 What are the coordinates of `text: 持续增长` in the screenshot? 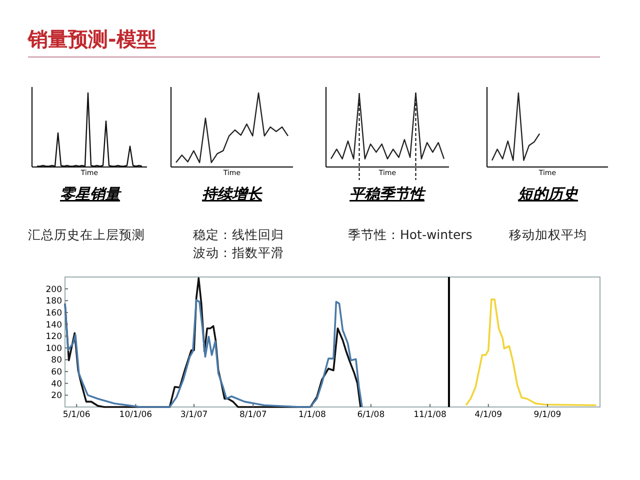 It's located at (232, 194).